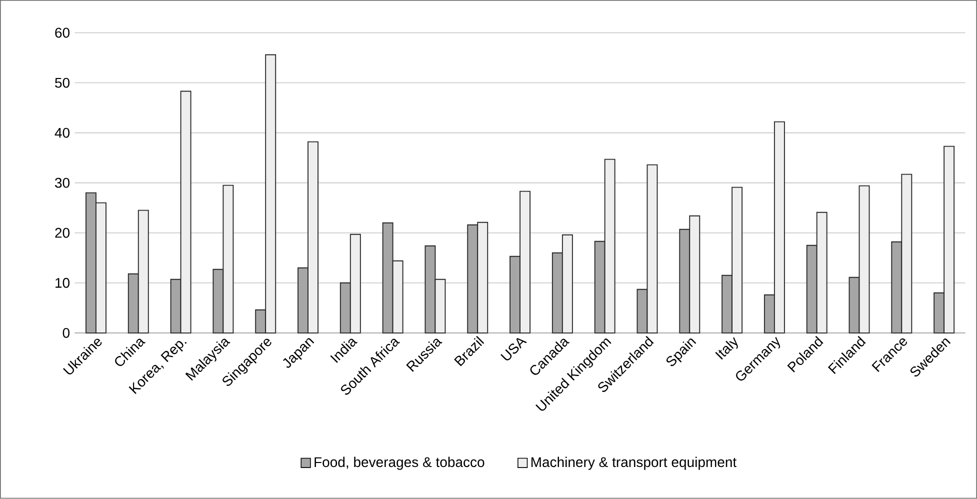 The image size is (977, 499). I want to click on y-tick-label: 40, so click(62, 133).